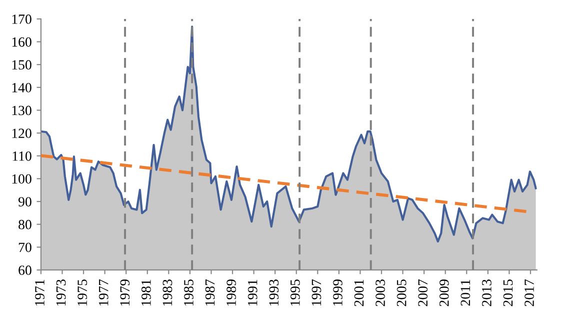 This screenshot has width=561, height=321. What do you see at coordinates (317, 292) in the screenshot?
I see `x-tick-label: 1997` at bounding box center [317, 292].